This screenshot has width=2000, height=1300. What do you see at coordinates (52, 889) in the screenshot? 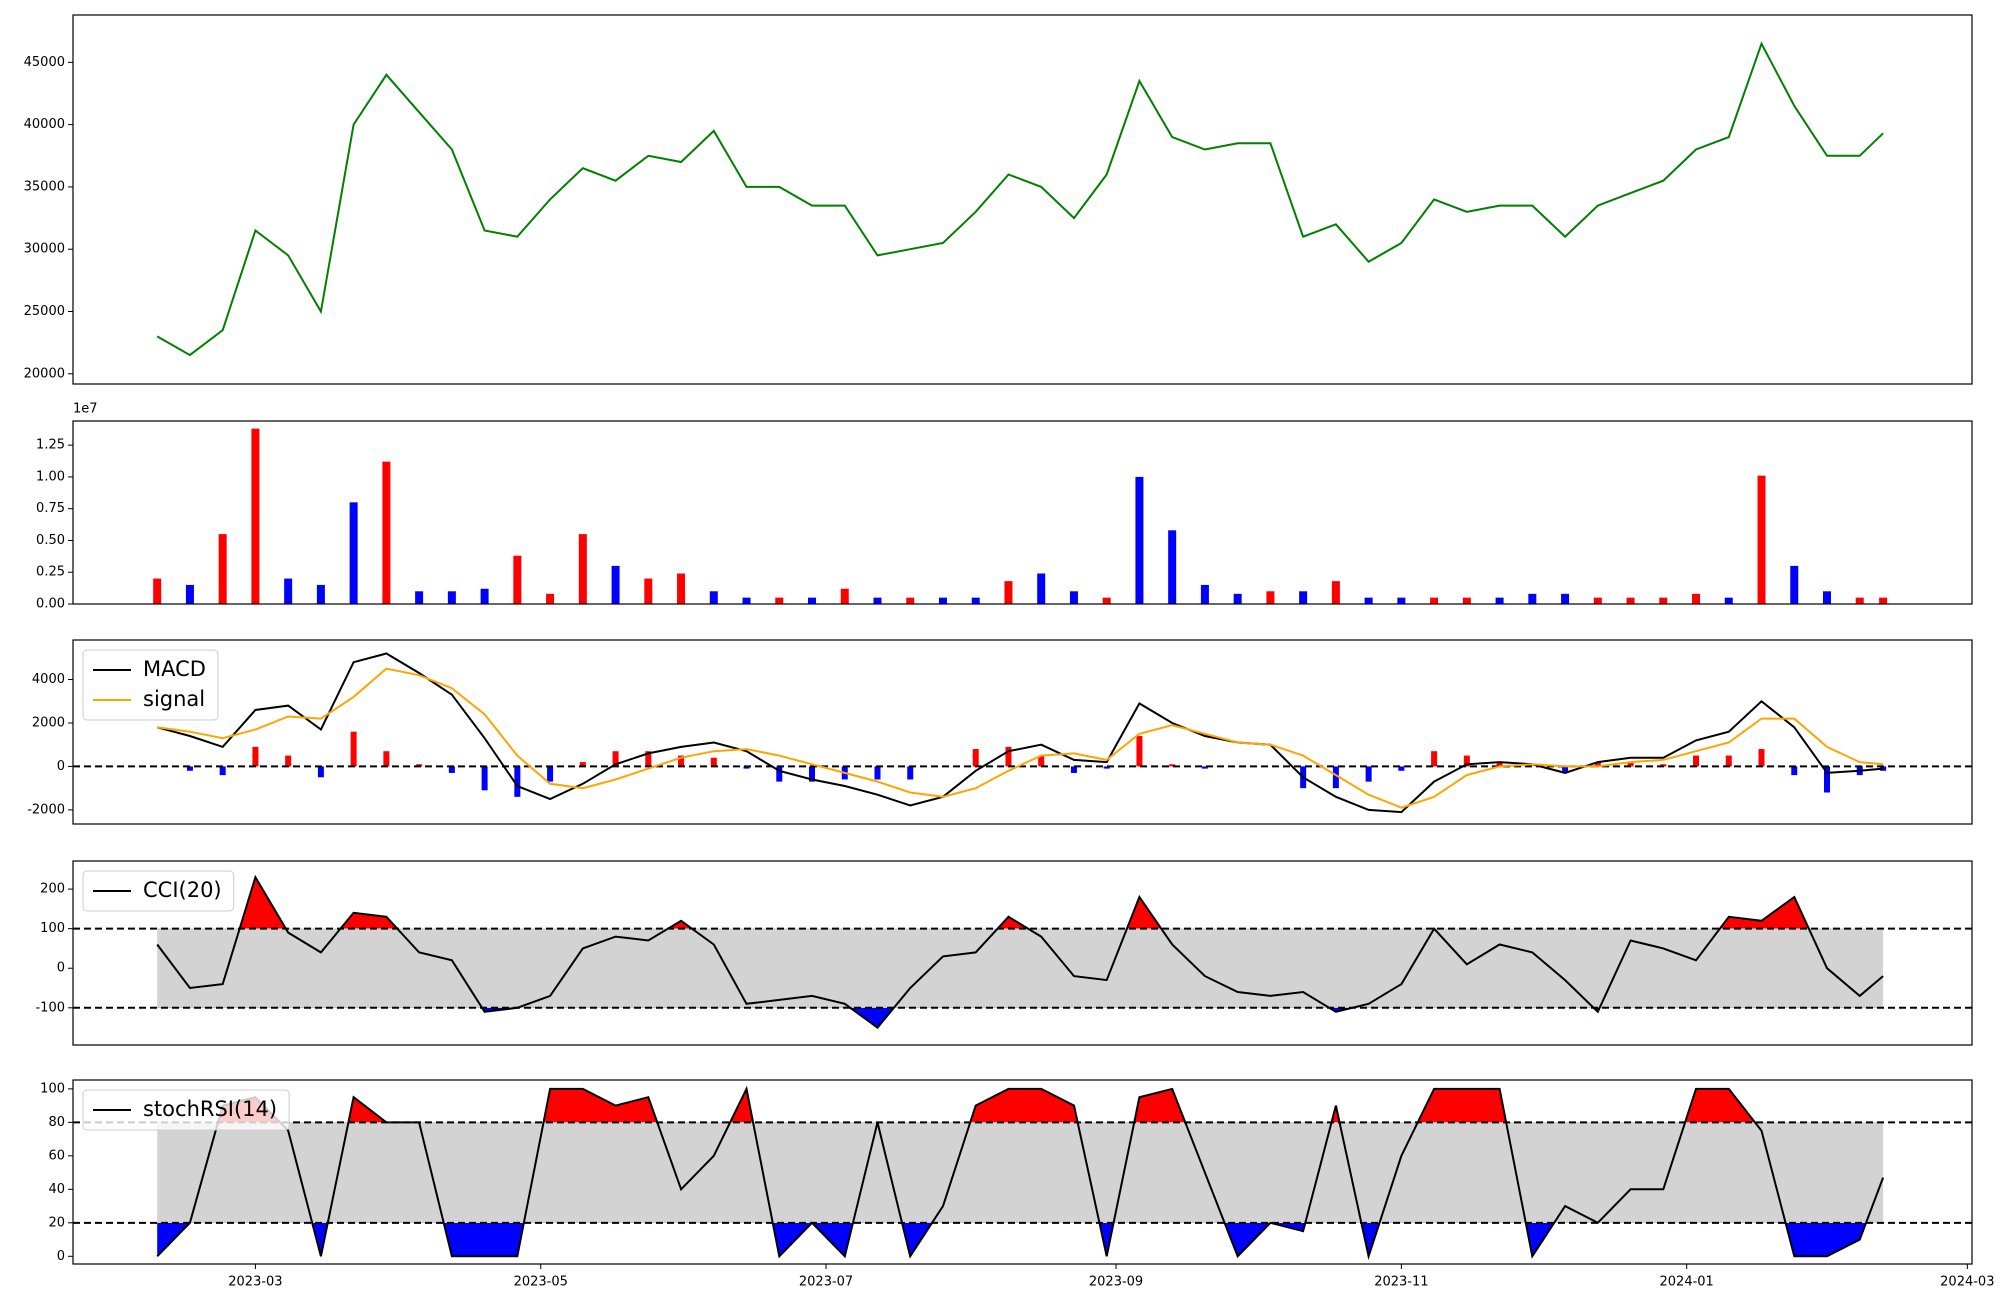
I see `y-tick-label: 200` at bounding box center [52, 889].